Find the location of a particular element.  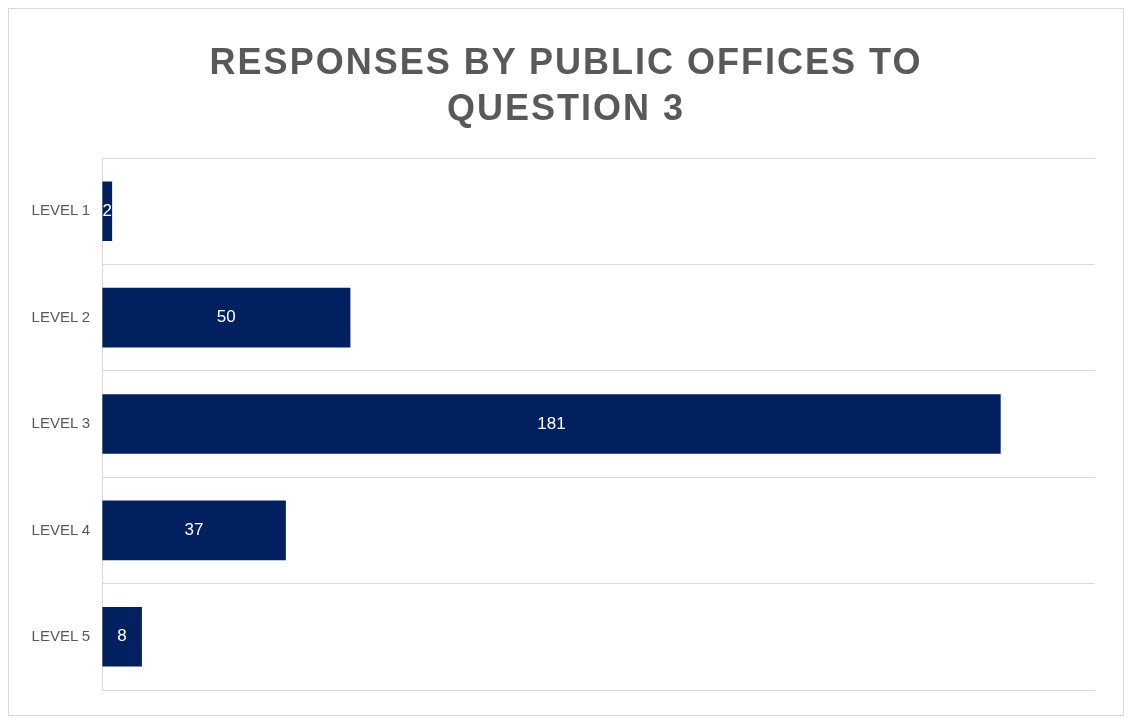

y-tick-label: LEVEL 1 is located at coordinates (61, 210).